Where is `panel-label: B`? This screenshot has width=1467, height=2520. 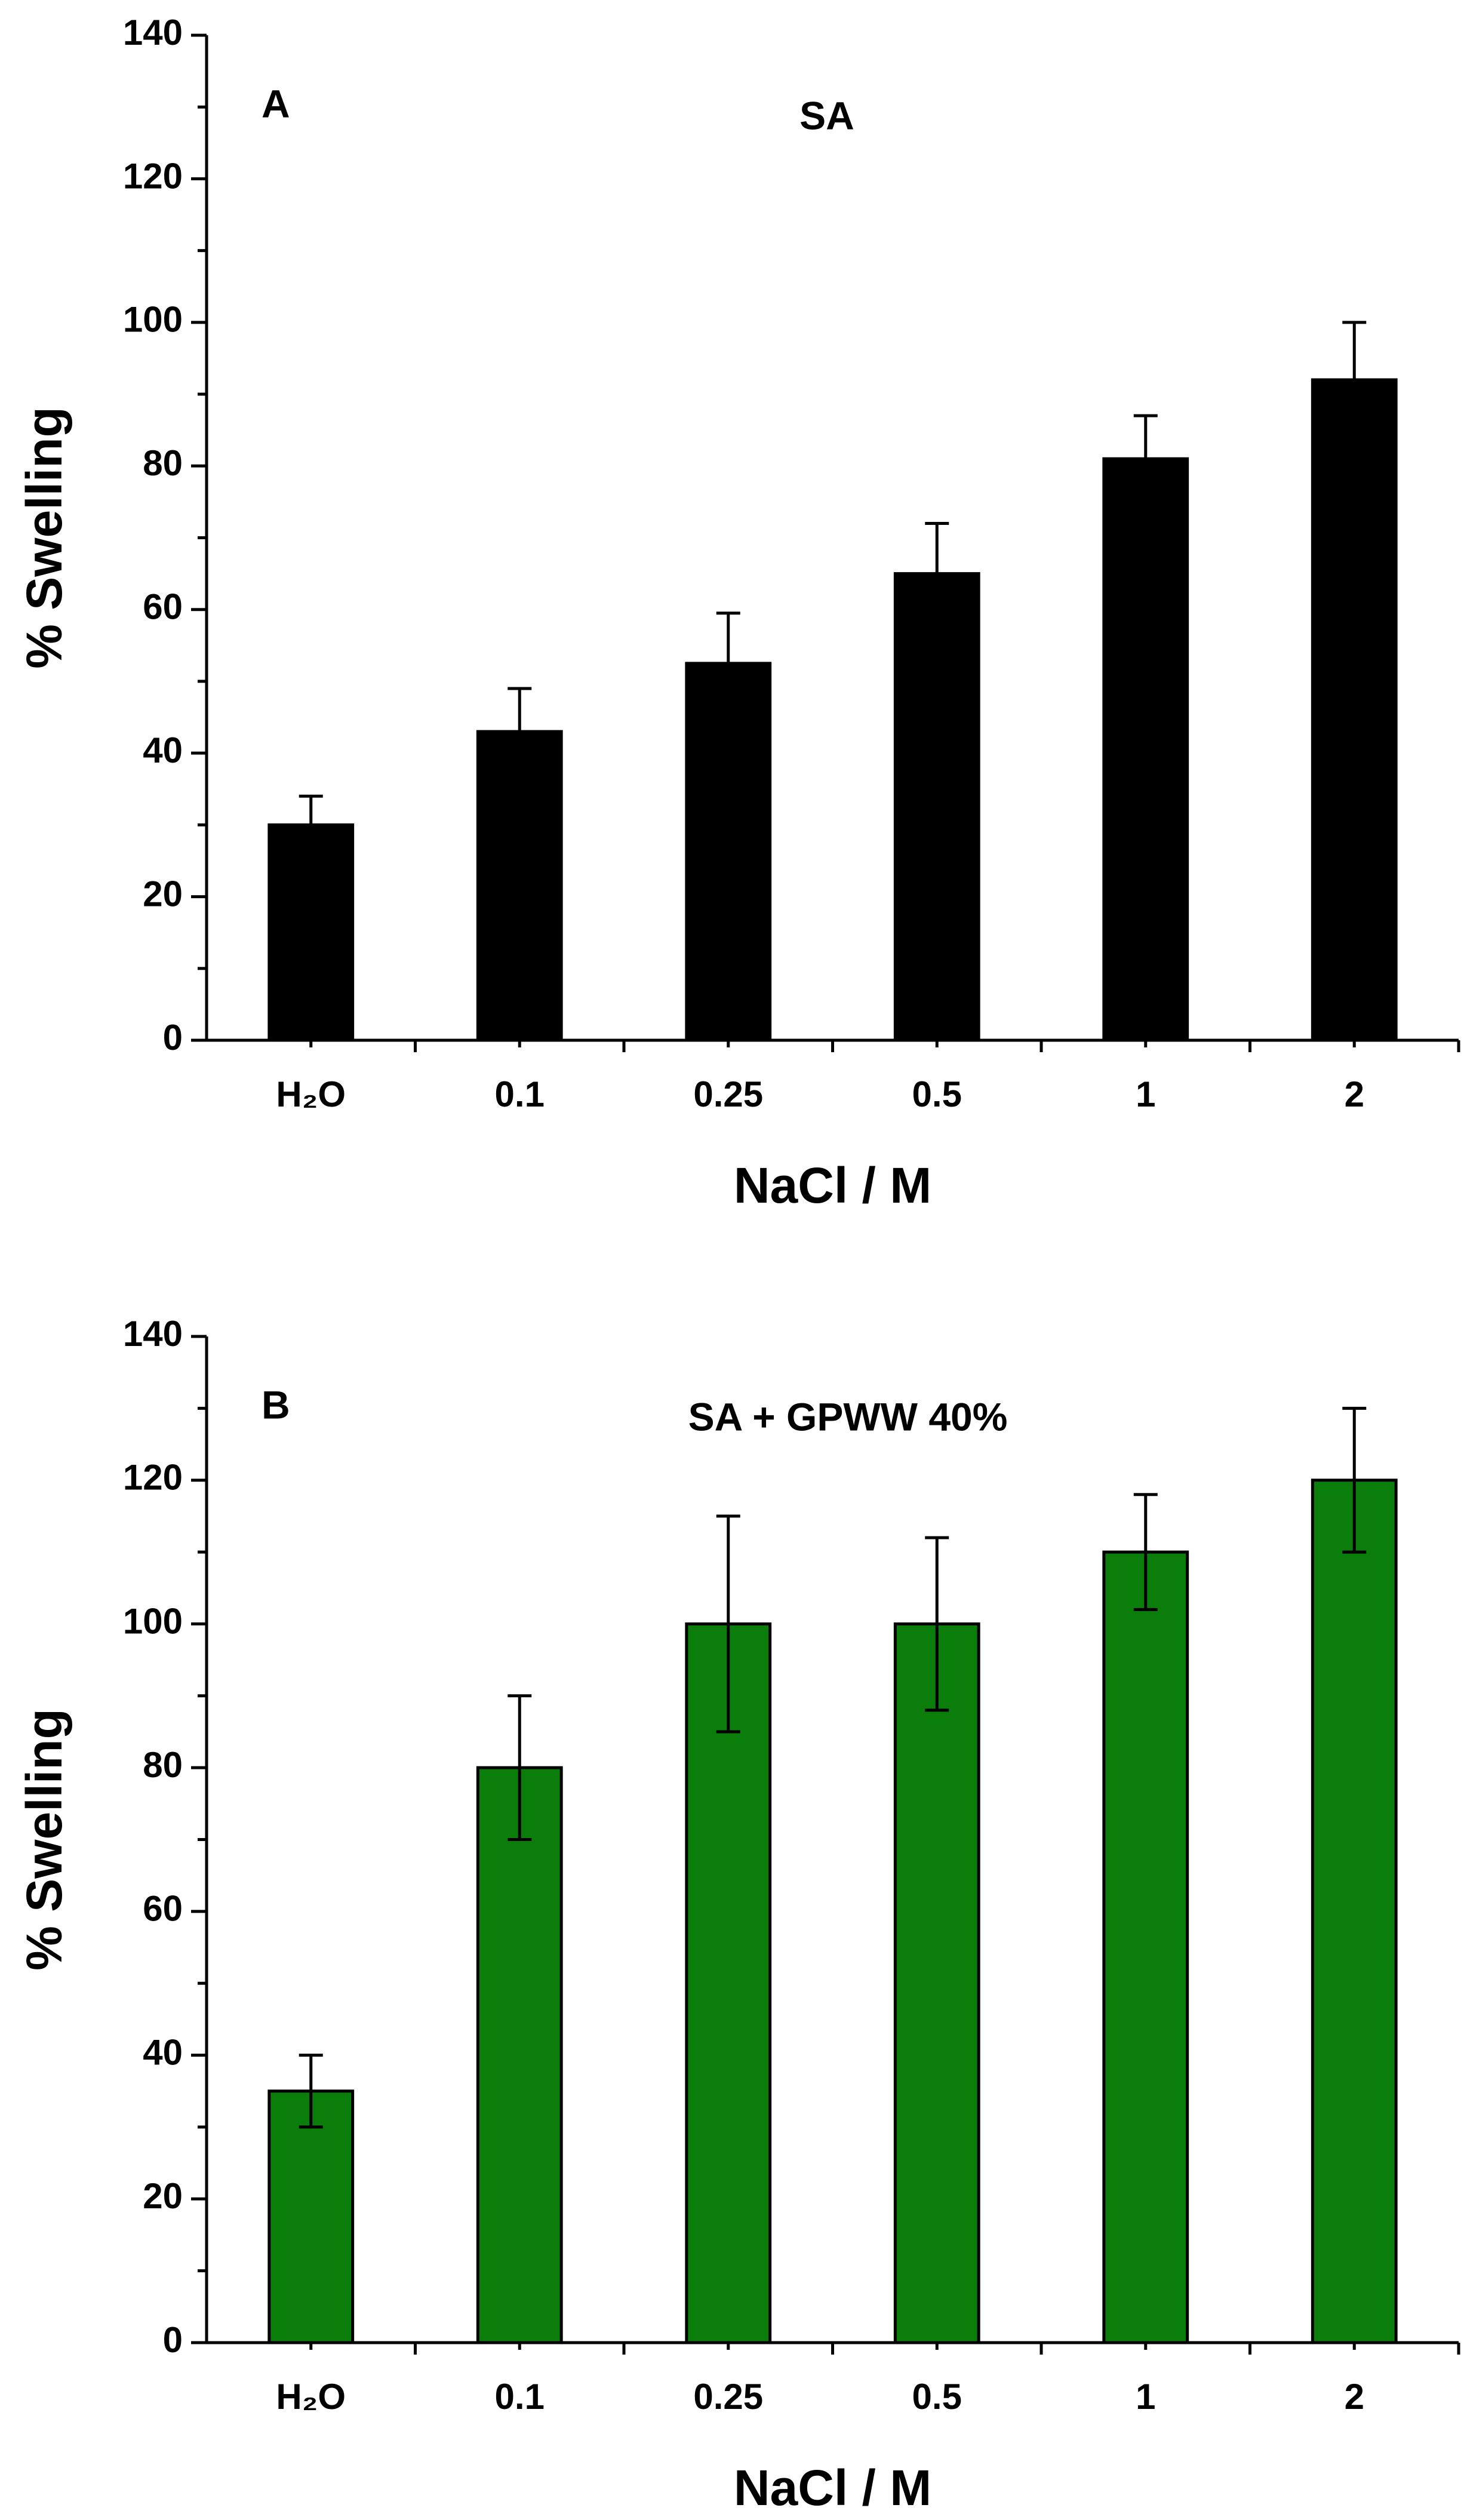 panel-label: B is located at coordinates (276, 1404).